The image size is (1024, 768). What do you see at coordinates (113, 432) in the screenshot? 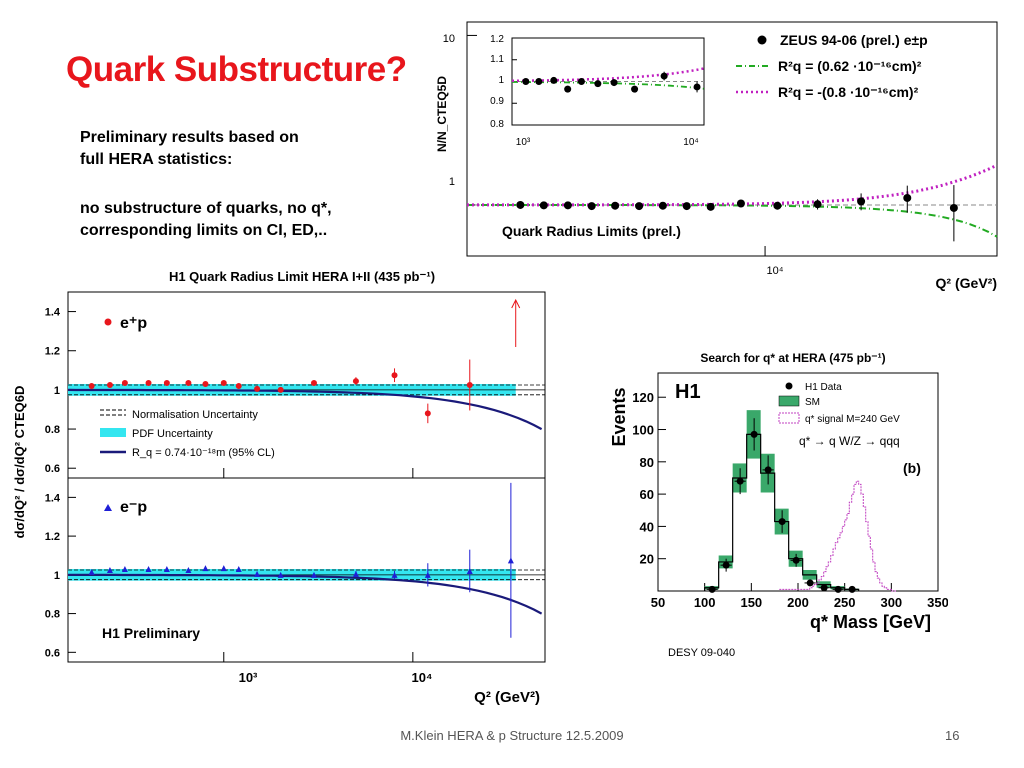
I see `h1r-legend-pdf-swatch` at bounding box center [113, 432].